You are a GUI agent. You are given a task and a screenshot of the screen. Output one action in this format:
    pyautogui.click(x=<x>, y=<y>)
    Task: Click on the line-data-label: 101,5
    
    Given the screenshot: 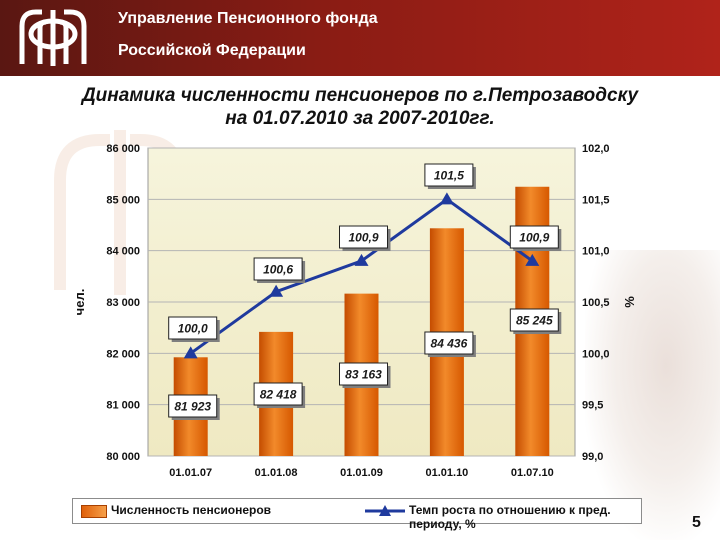 What is the action you would take?
    pyautogui.click(x=449, y=176)
    